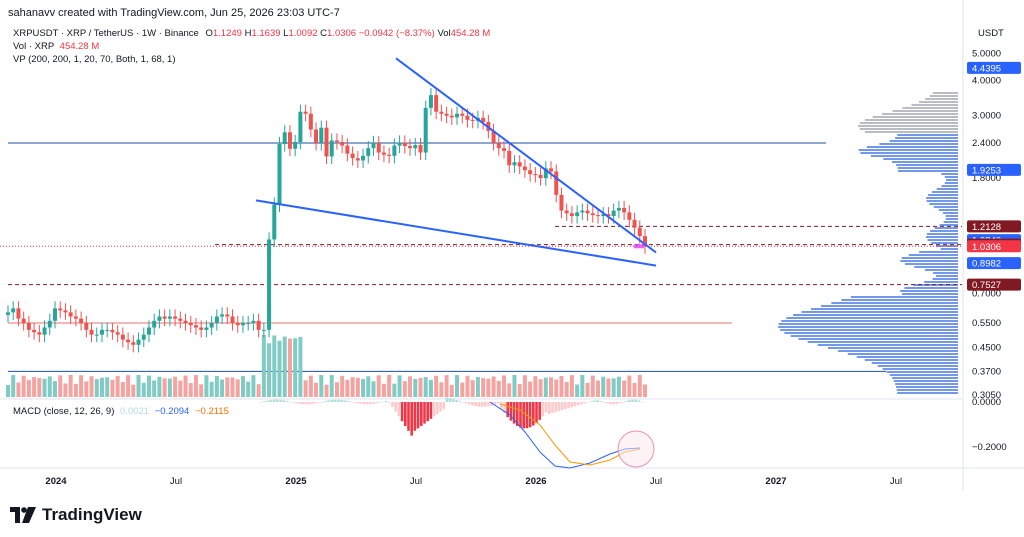 Image resolution: width=1024 pixels, height=537 pixels. I want to click on open-label: O, so click(209, 33).